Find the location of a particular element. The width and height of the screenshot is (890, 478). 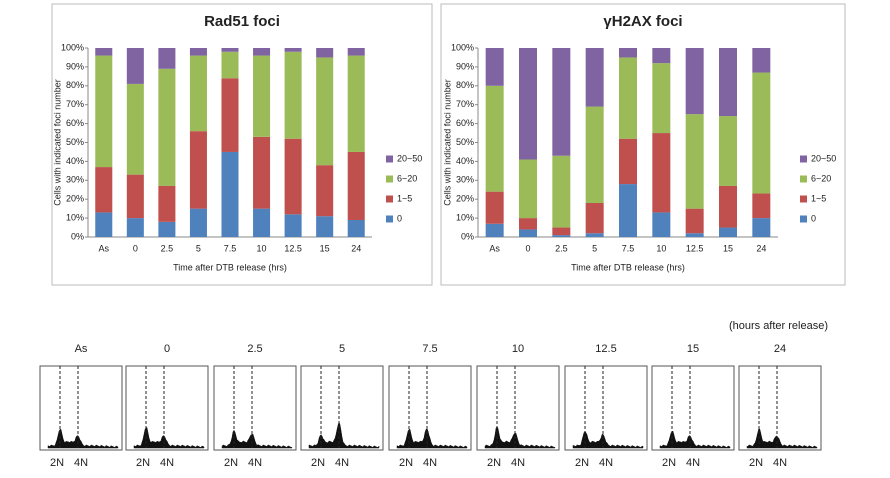

legend-label: 0 is located at coordinates (399, 218).